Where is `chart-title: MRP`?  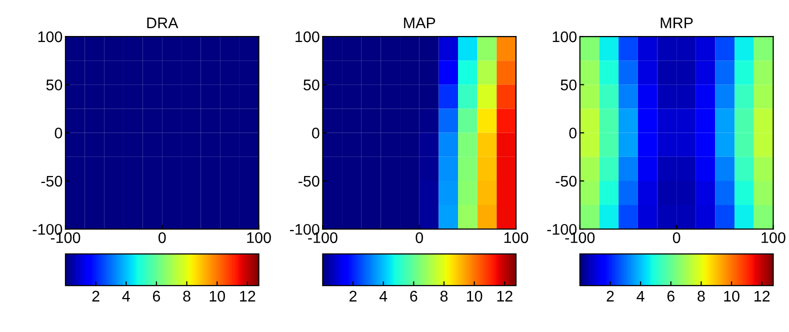 chart-title: MRP is located at coordinates (676, 23).